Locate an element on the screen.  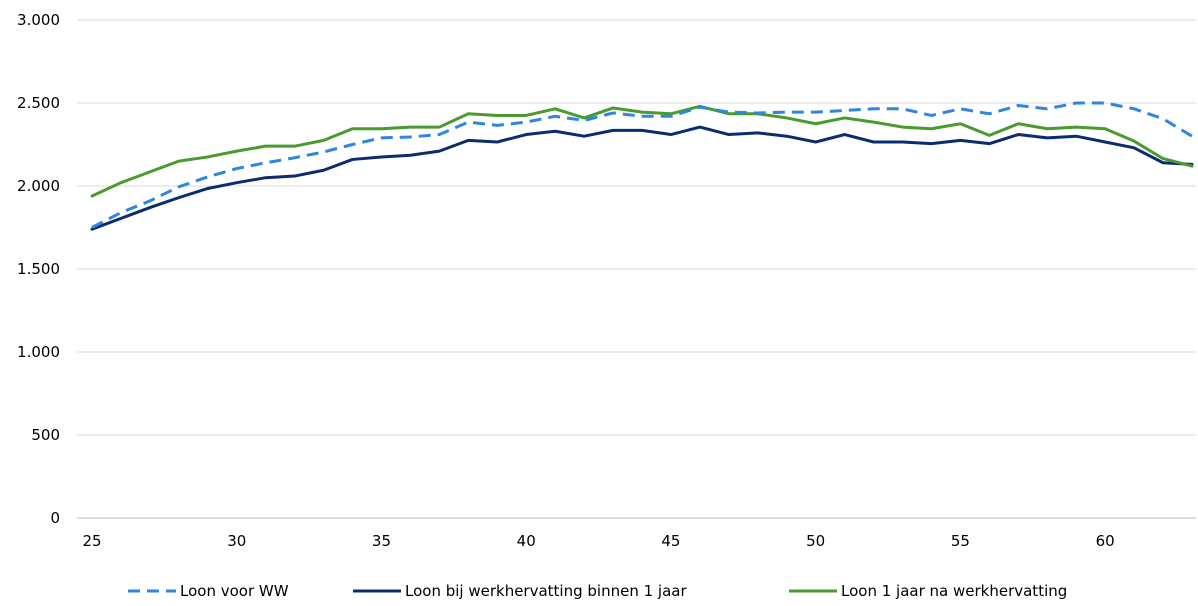
y-tick-label: 0 is located at coordinates (55, 518).